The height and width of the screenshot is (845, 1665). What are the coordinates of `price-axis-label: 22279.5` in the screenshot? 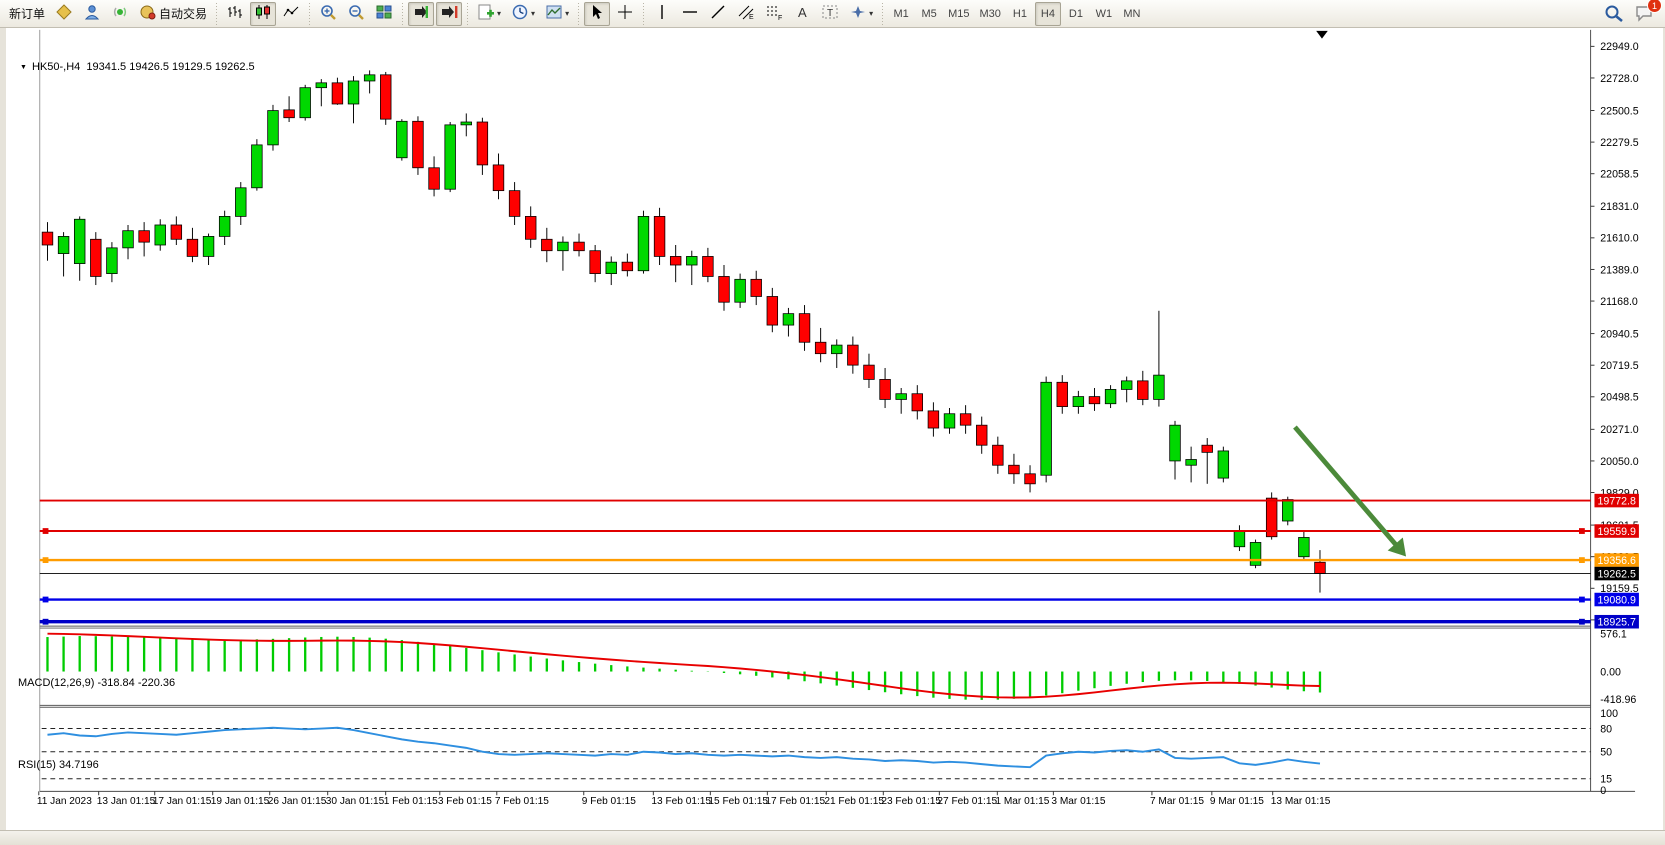 It's located at (1619, 143).